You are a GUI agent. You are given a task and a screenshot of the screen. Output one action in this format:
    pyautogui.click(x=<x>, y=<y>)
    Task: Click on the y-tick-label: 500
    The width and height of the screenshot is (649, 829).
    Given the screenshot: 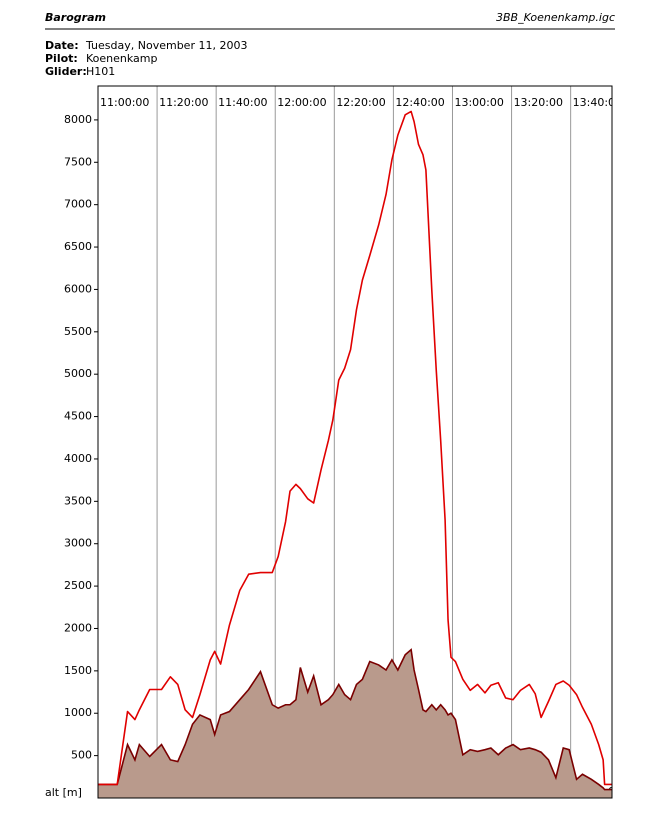 What is the action you would take?
    pyautogui.click(x=81, y=755)
    